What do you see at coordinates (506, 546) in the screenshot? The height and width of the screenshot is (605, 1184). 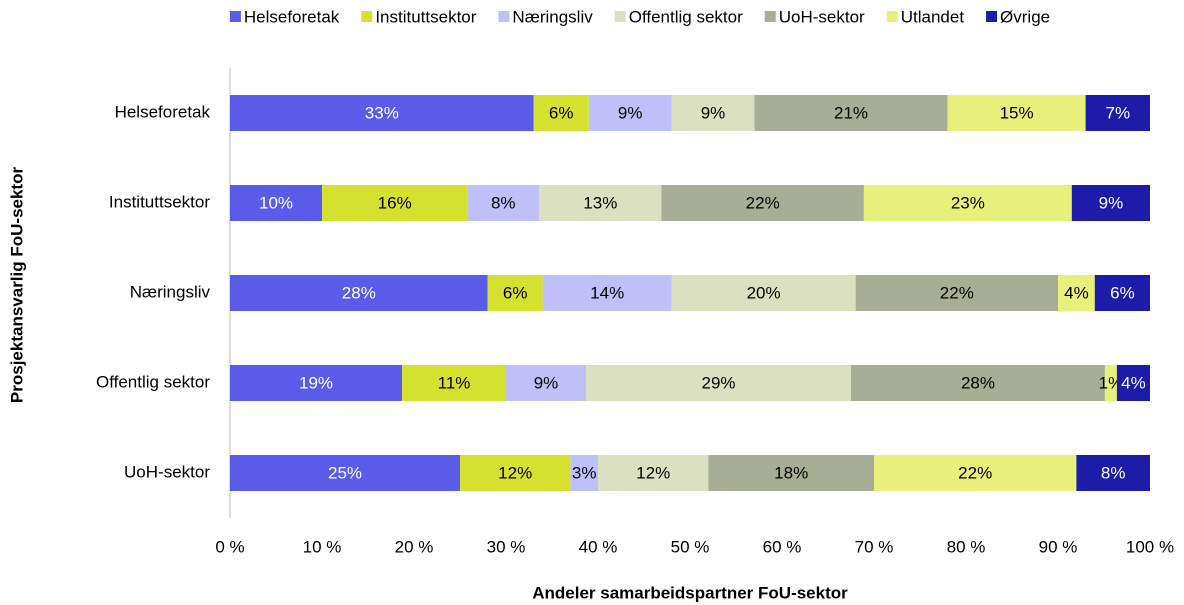 I see `x-tick-label: 30 %` at bounding box center [506, 546].